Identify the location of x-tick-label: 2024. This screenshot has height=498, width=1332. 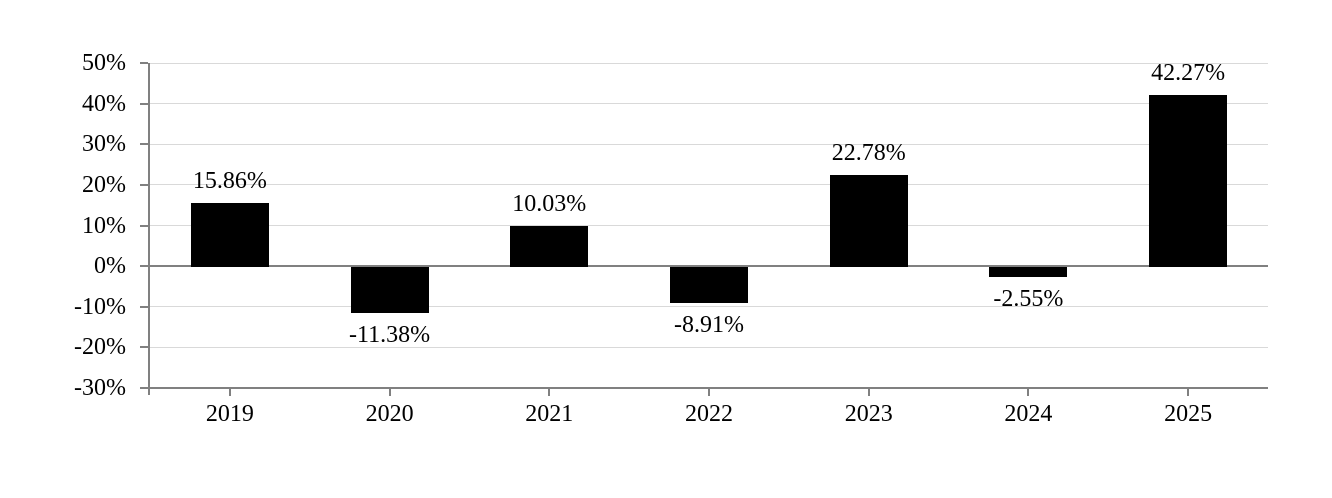
(1028, 414).